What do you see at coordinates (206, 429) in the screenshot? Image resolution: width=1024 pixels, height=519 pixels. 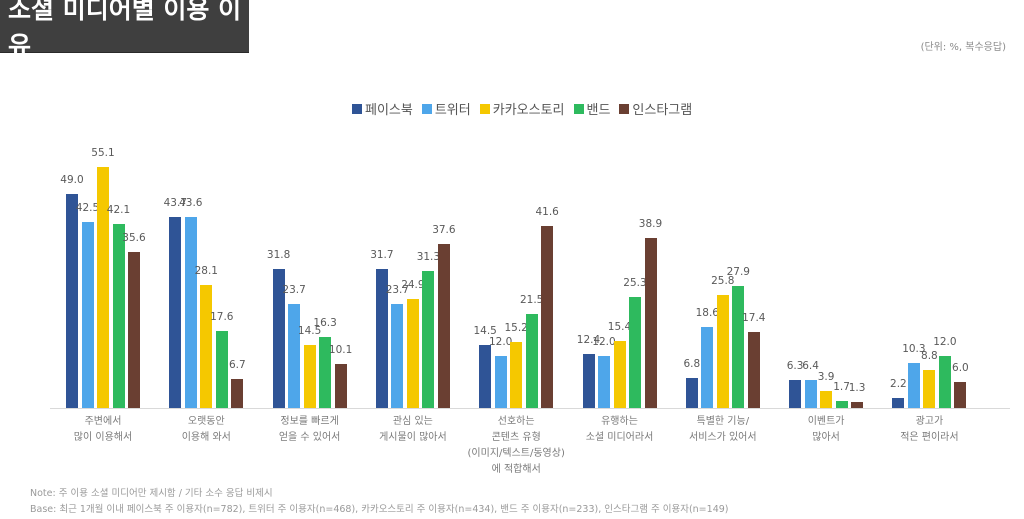 I see `category-label: 오랫동안 이용해 와서` at bounding box center [206, 429].